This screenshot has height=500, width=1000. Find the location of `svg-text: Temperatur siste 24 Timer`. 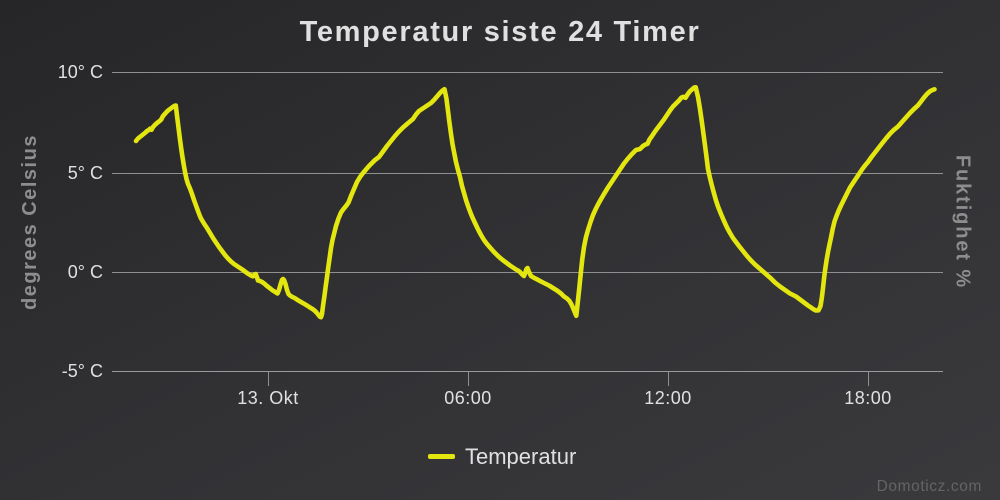

svg-text: Temperatur siste 24 Timer is located at coordinates (500, 32).